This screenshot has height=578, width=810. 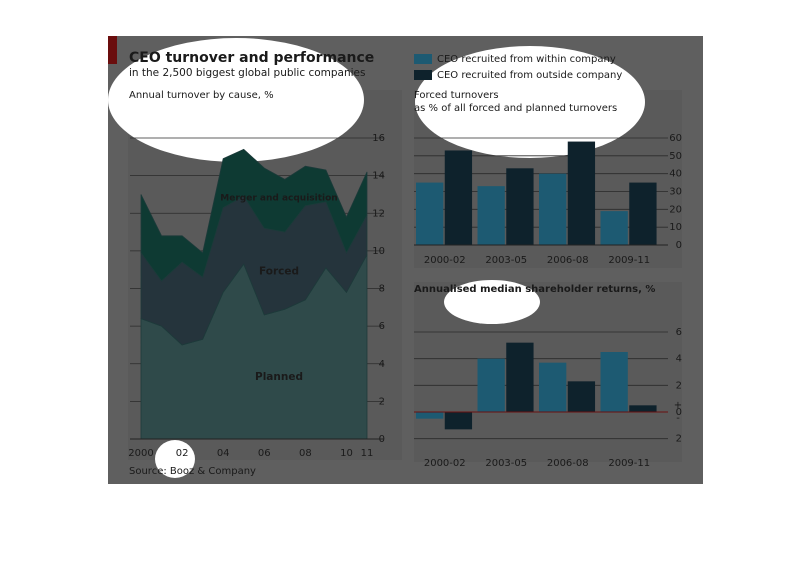 I want to click on x-tick-label: 04, so click(x=223, y=453).